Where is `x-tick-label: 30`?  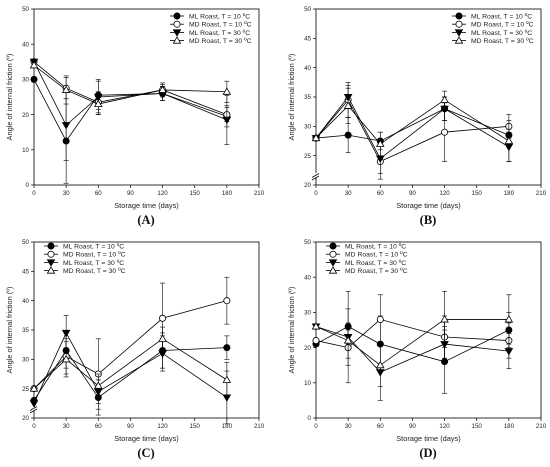
x-tick-label: 30 is located at coordinates (348, 426).